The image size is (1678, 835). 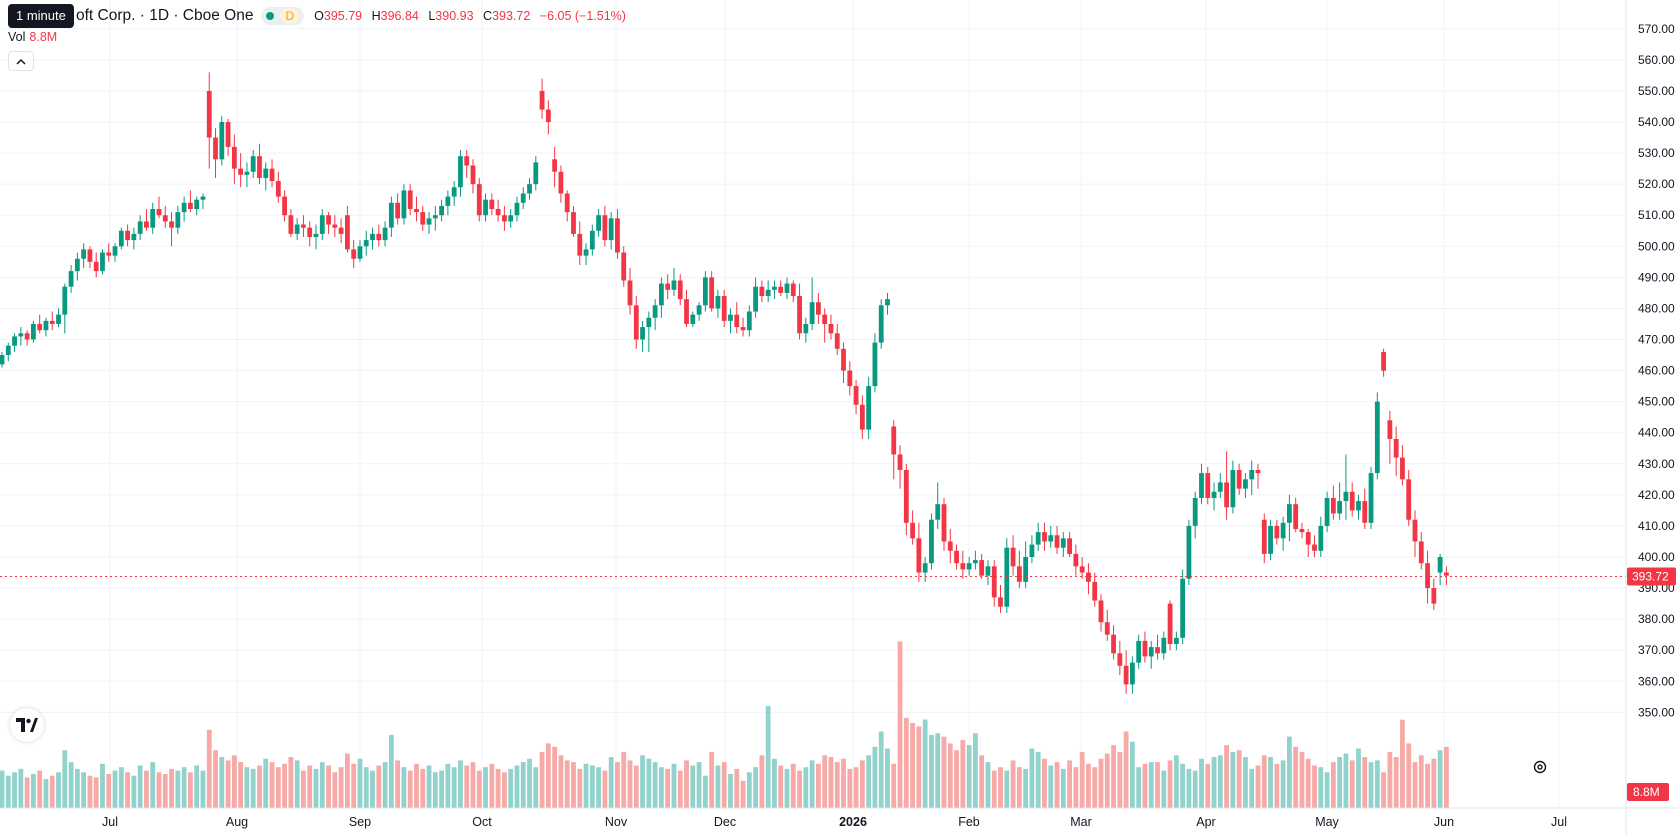 What do you see at coordinates (454, 16) in the screenshot?
I see `low-value: 390.93` at bounding box center [454, 16].